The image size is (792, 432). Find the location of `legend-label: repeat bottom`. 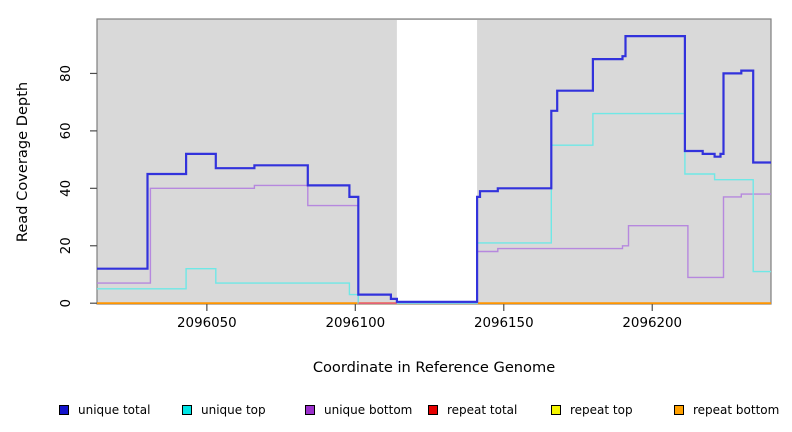

legend-label: repeat bottom is located at coordinates (736, 410).